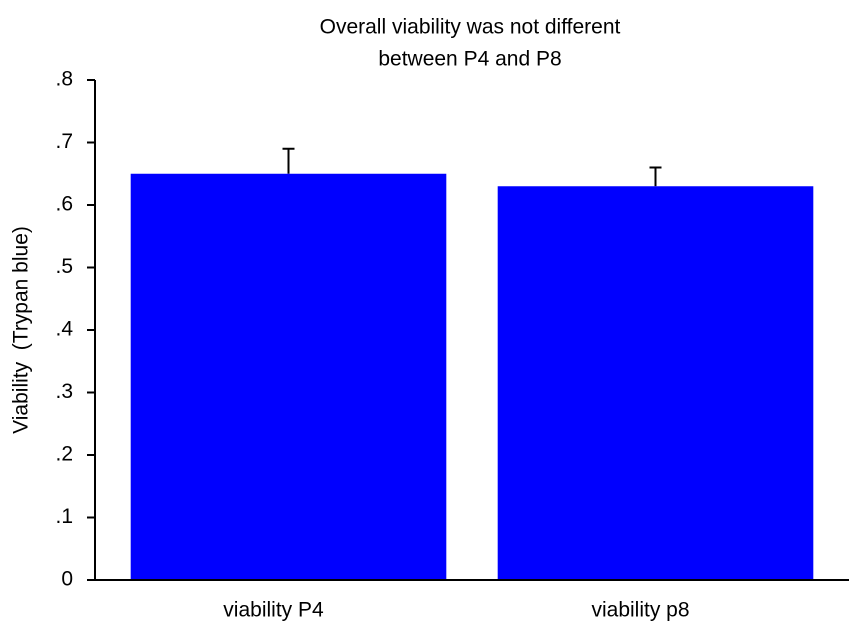 This screenshot has width=849, height=634. I want to click on y-tick-label: .6, so click(64, 204).